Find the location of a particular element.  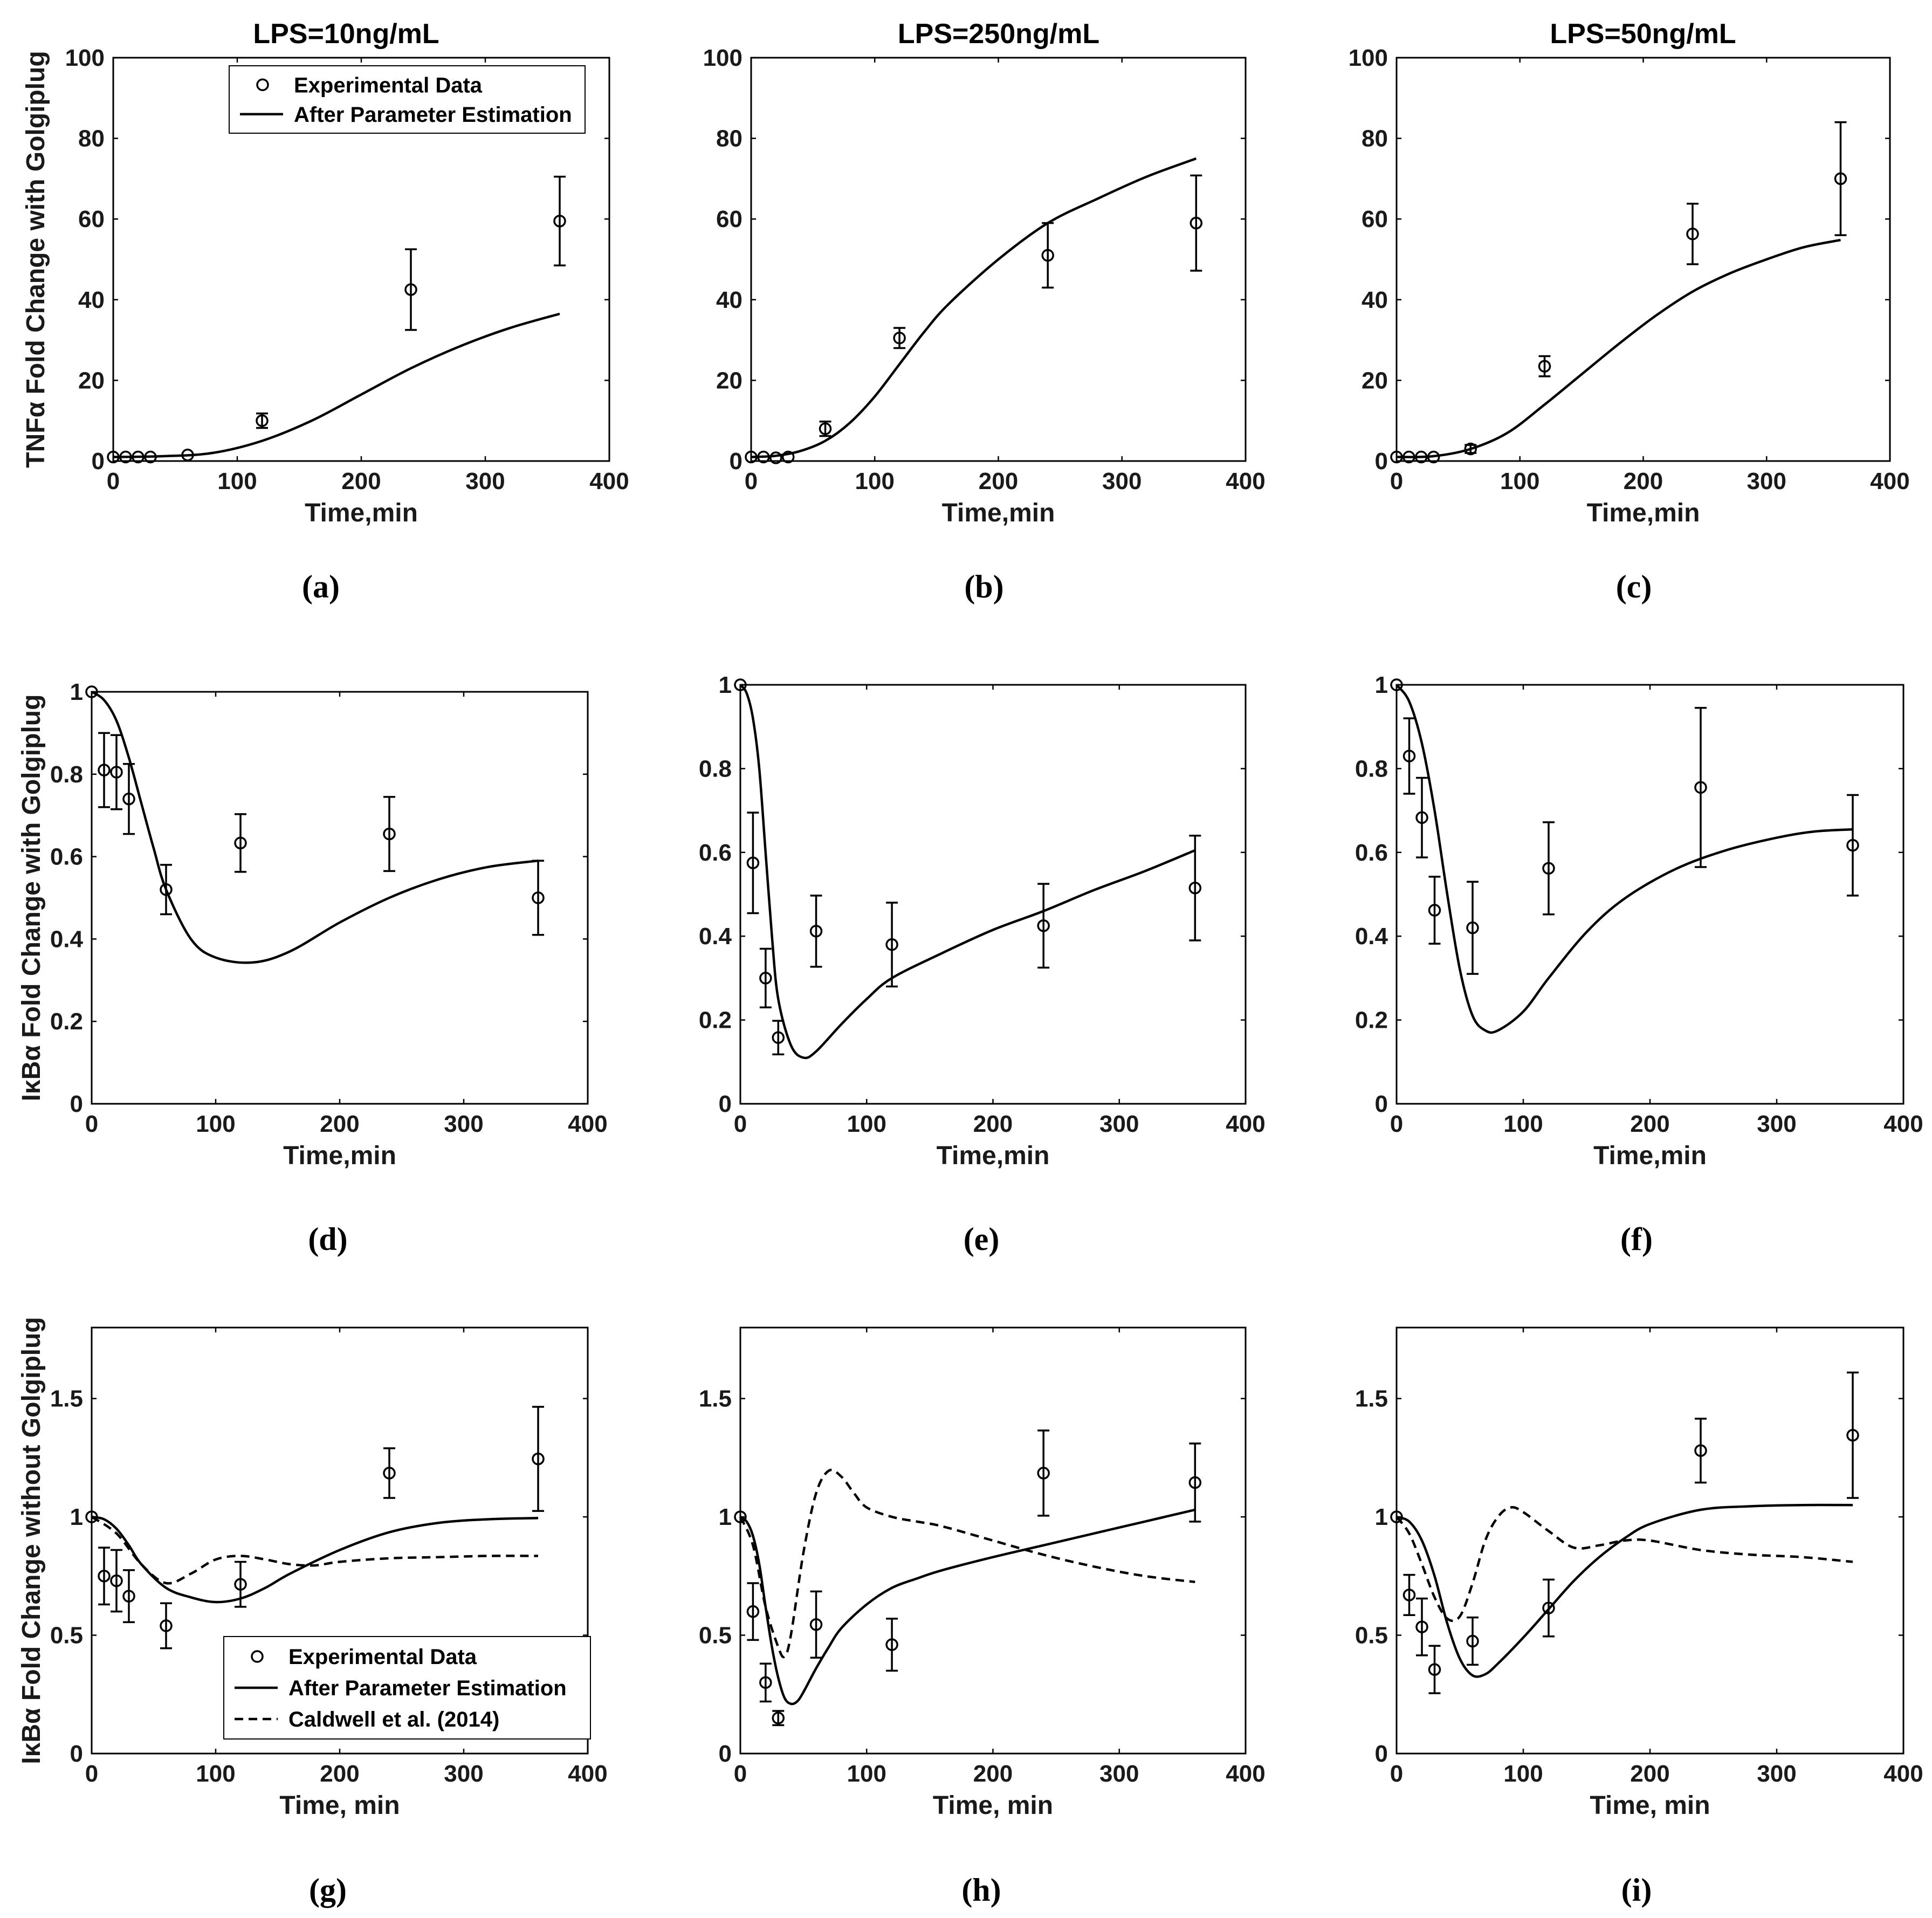

panel-h: 0 100 200 300 400 0 0.5 1 1.5 Time, min (h) is located at coordinates (982, 1617).